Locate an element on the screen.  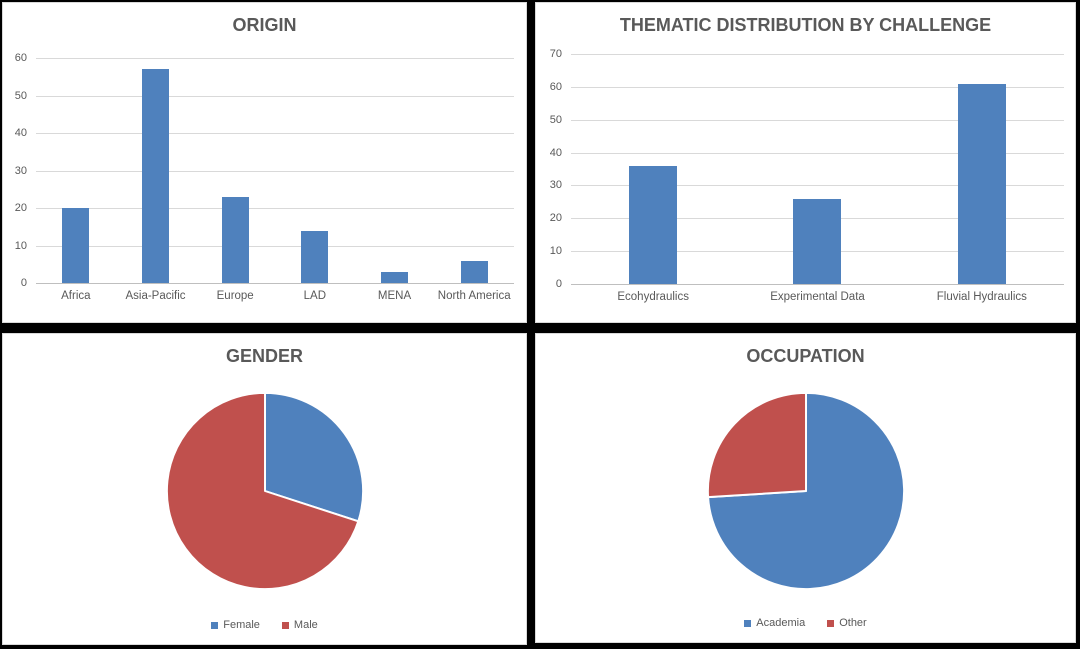
y-tick-label: 70 is located at coordinates (555, 54).